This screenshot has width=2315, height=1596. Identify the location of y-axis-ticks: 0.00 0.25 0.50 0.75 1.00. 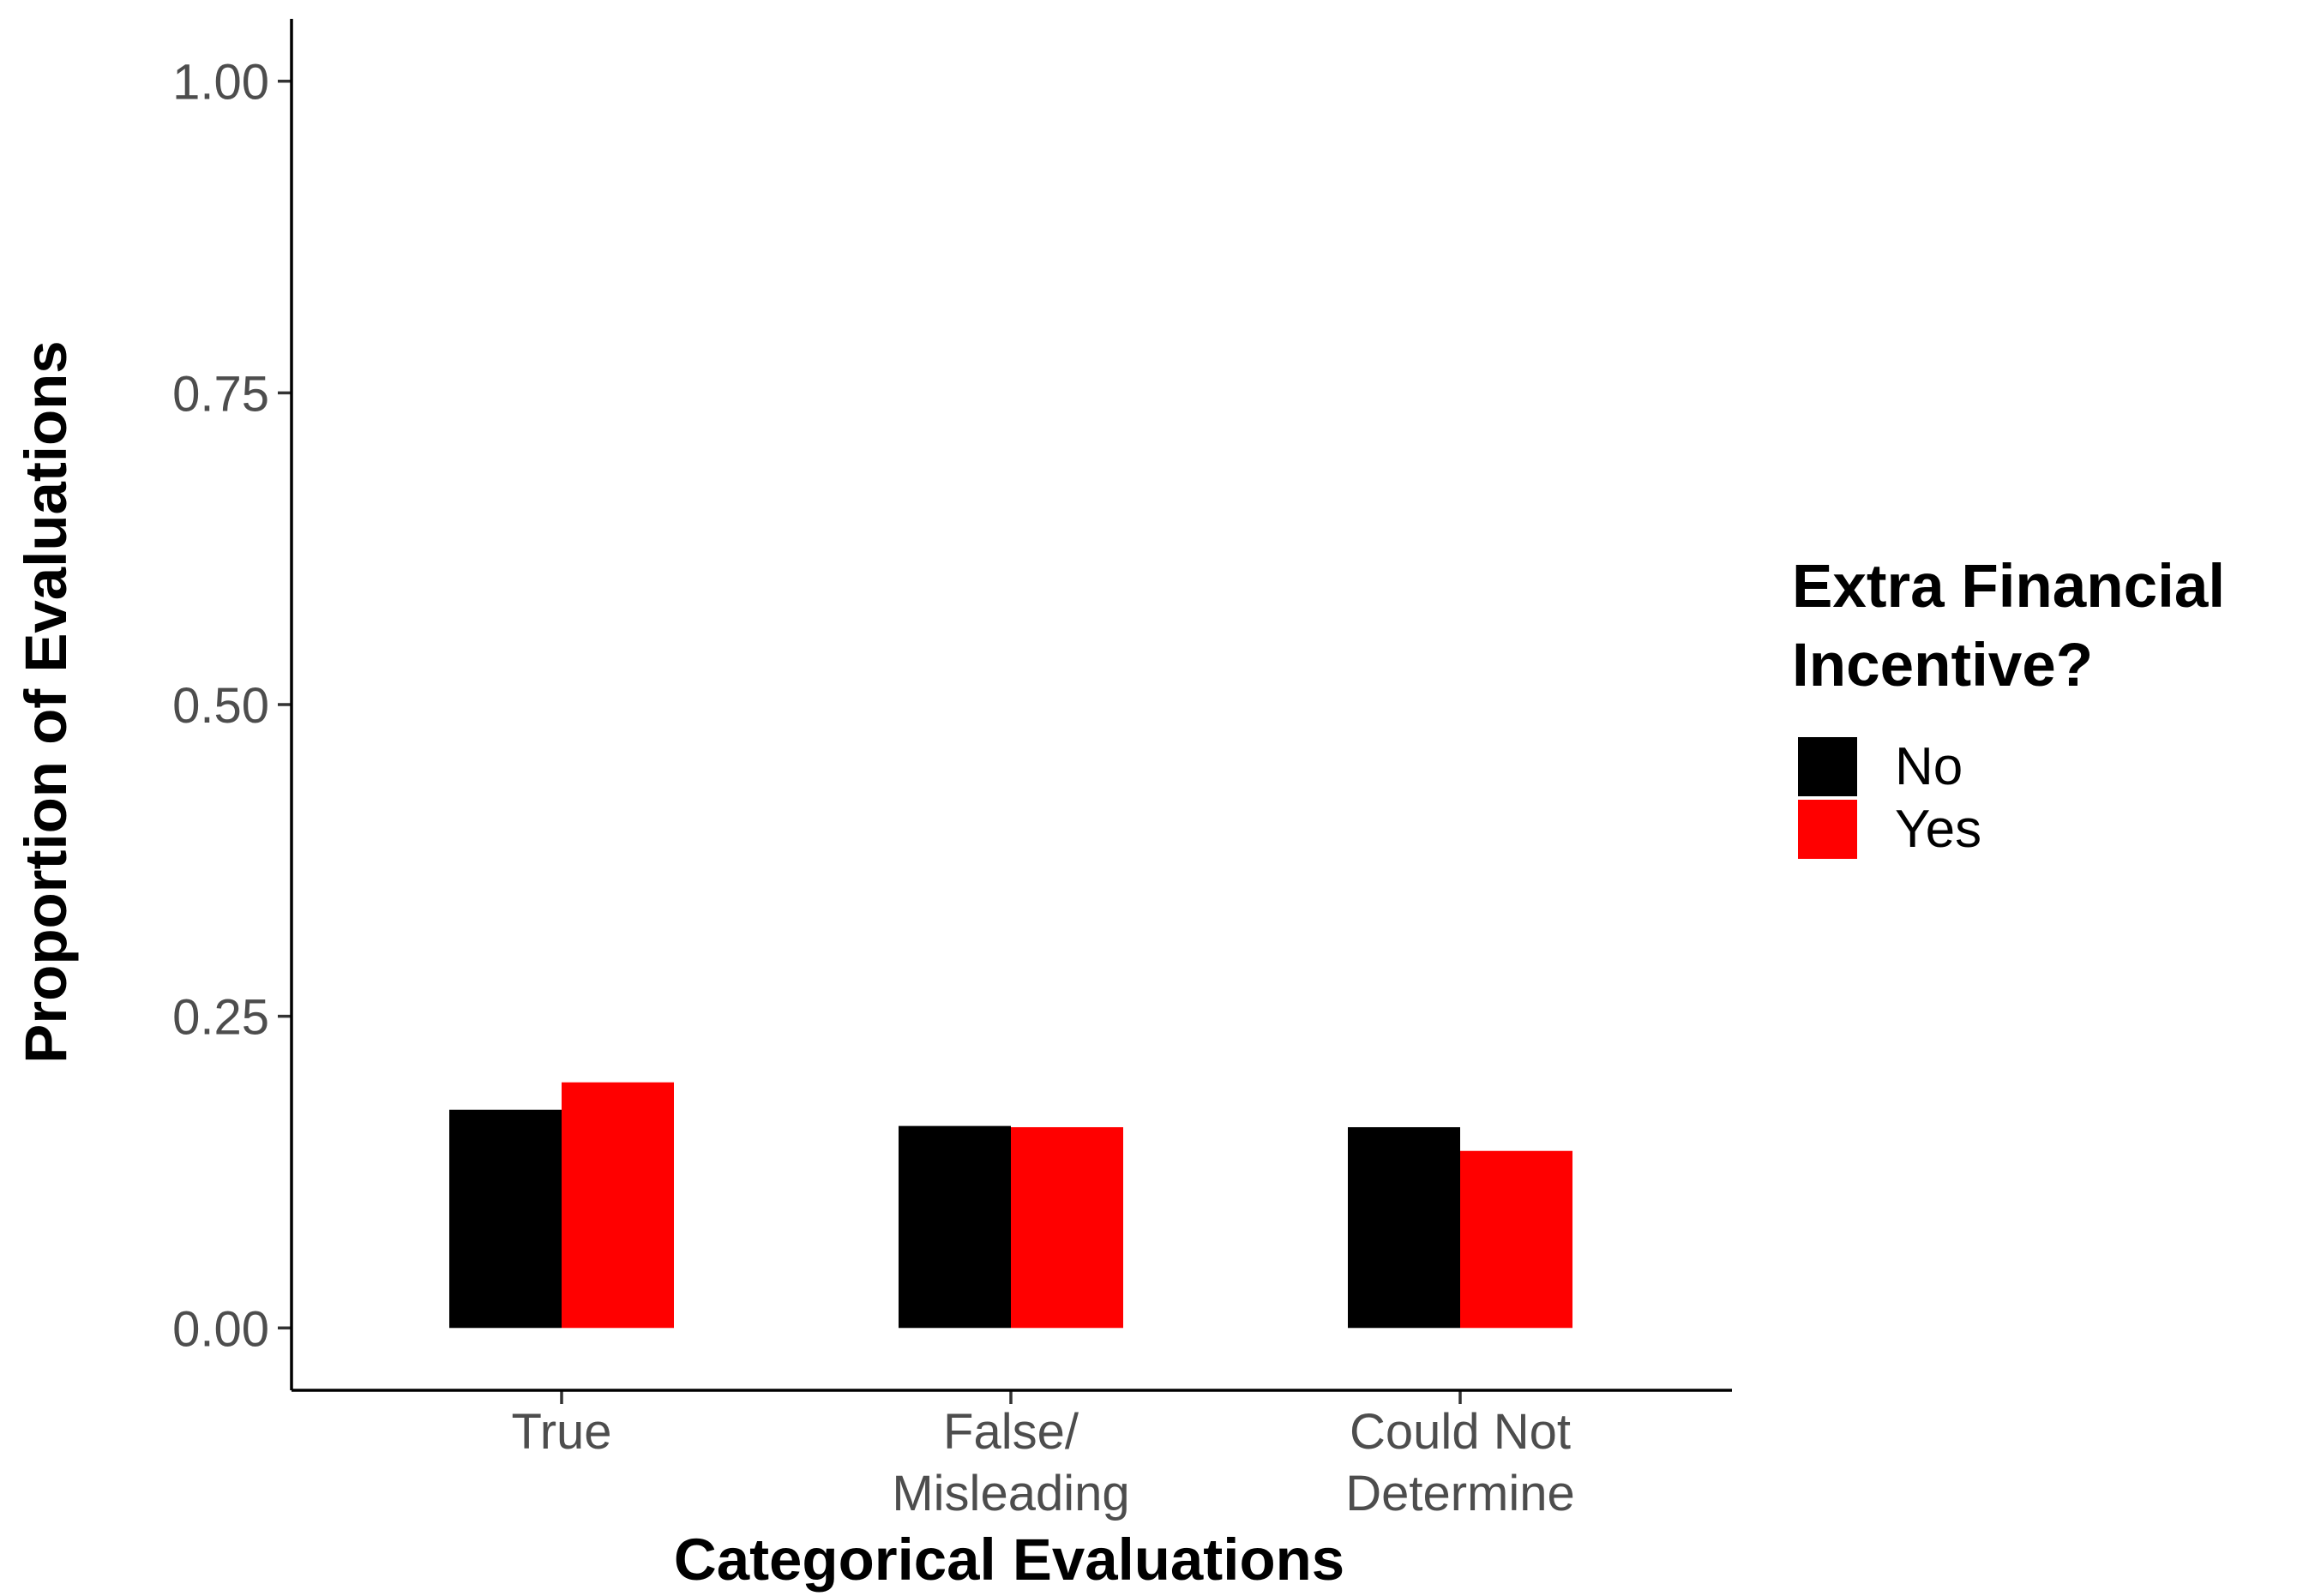
(232, 706).